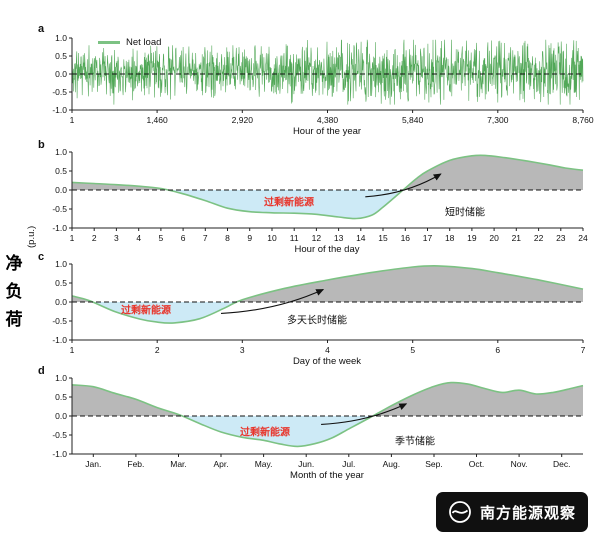 The width and height of the screenshot is (600, 540). What do you see at coordinates (460, 512) in the screenshot?
I see `watermark-logo` at bounding box center [460, 512].